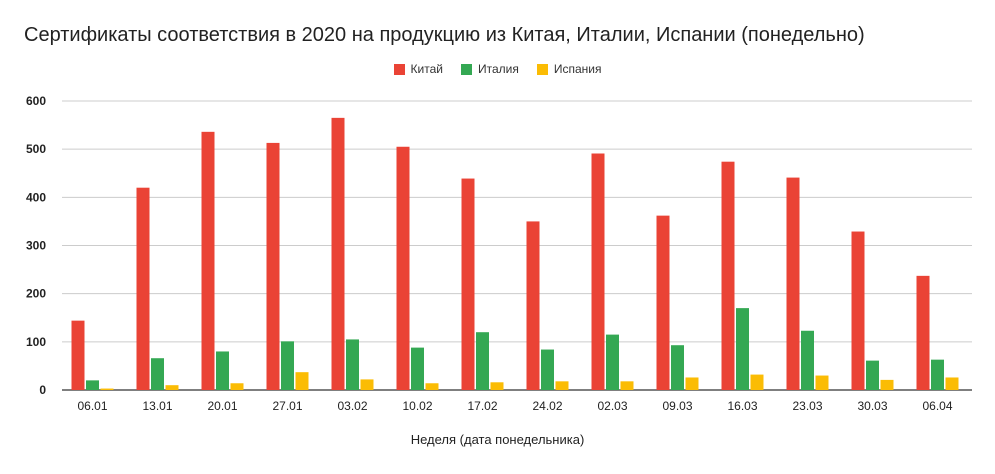 The image size is (995, 474). I want to click on legend-item-italy: Италия, so click(489, 69).